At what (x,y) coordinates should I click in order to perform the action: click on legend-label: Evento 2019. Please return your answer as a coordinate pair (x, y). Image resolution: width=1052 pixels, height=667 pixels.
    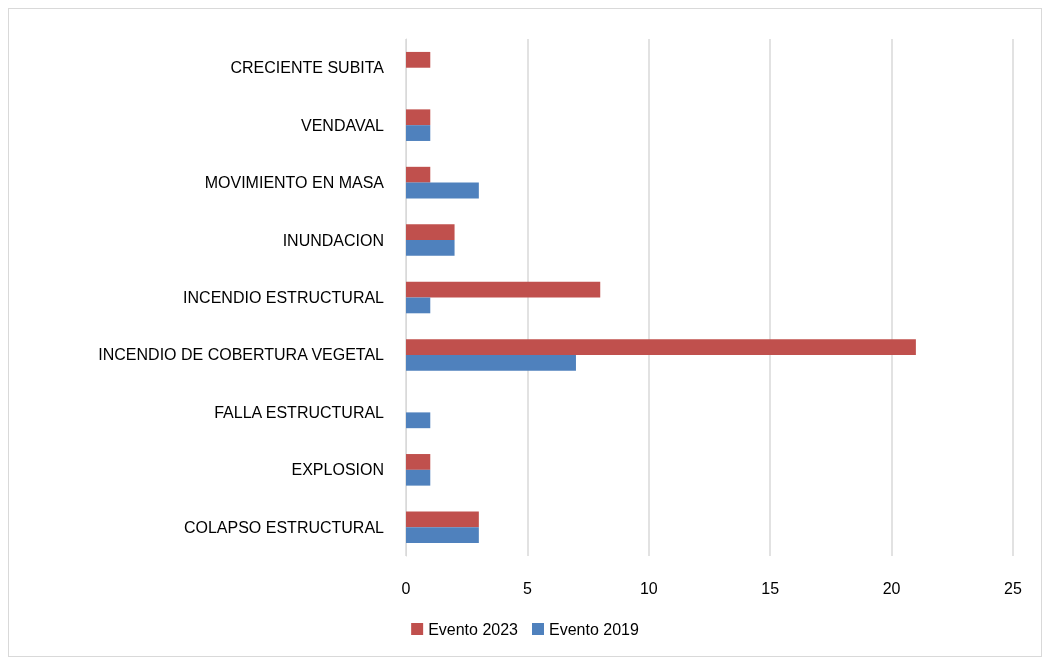
    Looking at the image, I should click on (594, 629).